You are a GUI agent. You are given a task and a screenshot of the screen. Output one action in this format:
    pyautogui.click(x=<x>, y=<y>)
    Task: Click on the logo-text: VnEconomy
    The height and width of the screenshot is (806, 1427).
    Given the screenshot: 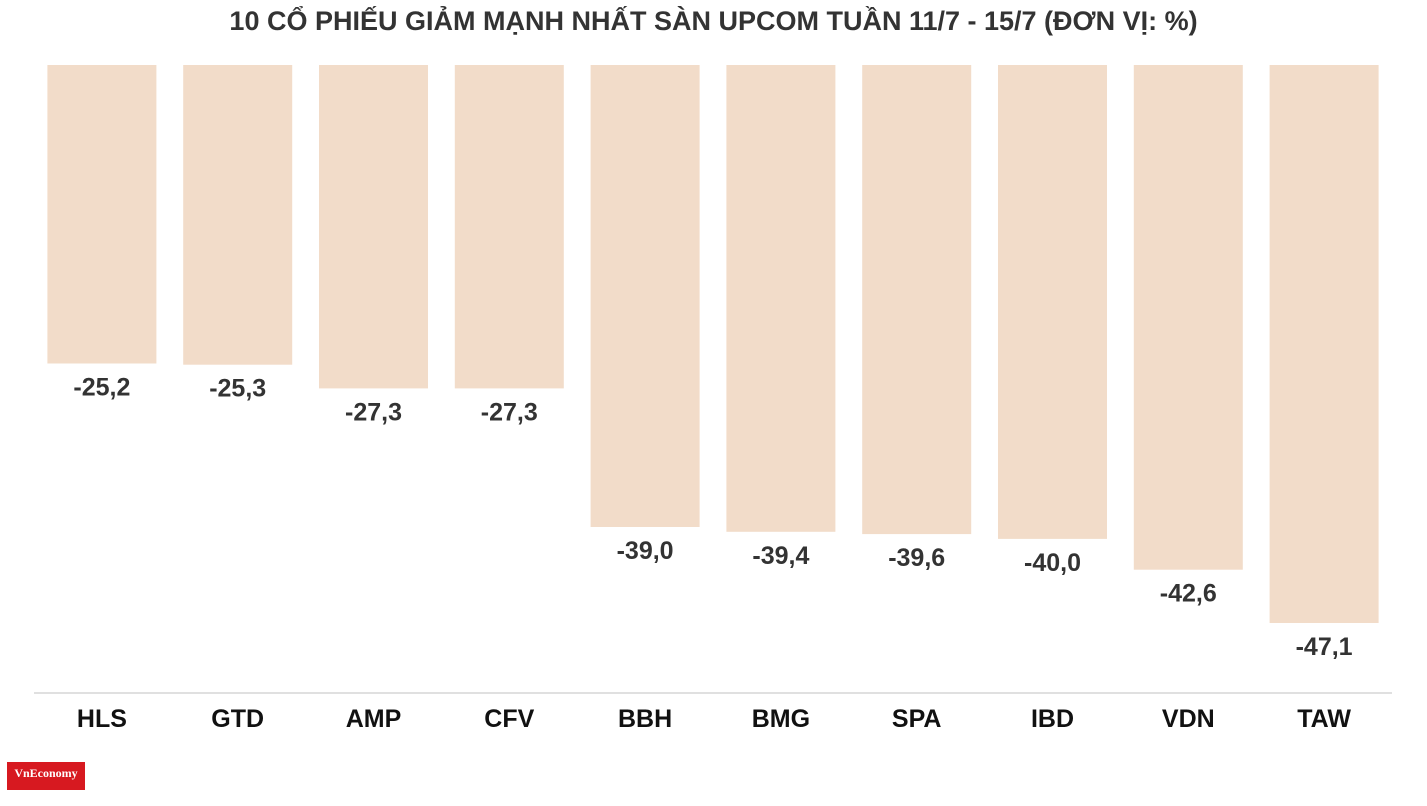 What is the action you would take?
    pyautogui.click(x=46, y=773)
    